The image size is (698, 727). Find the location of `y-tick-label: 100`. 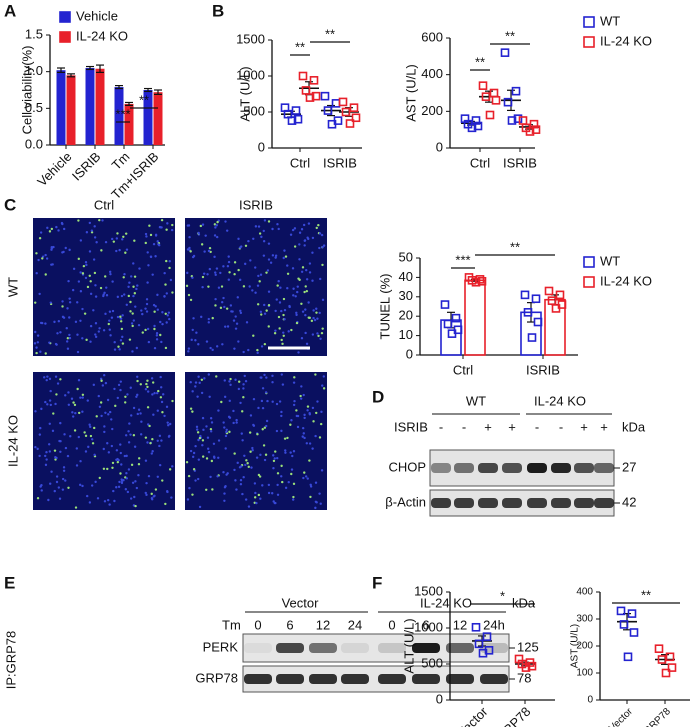

y-tick-label: 100 is located at coordinates (584, 673).